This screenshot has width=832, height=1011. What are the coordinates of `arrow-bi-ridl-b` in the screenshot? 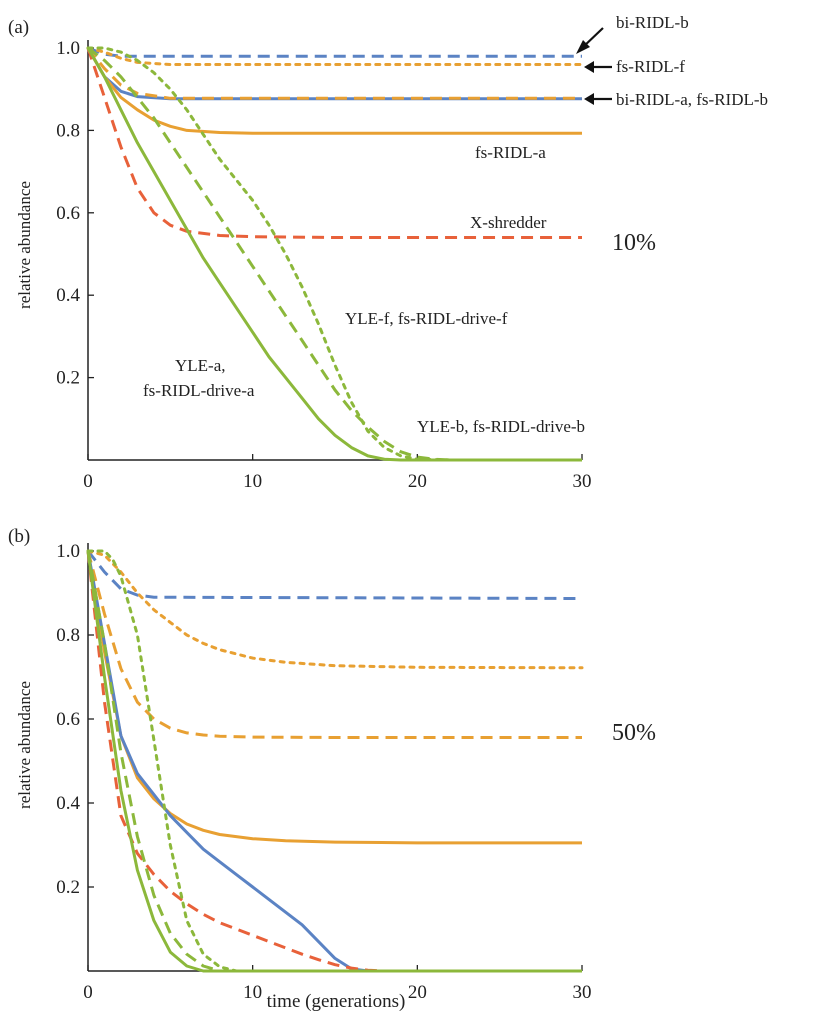 It's located at (590, 40).